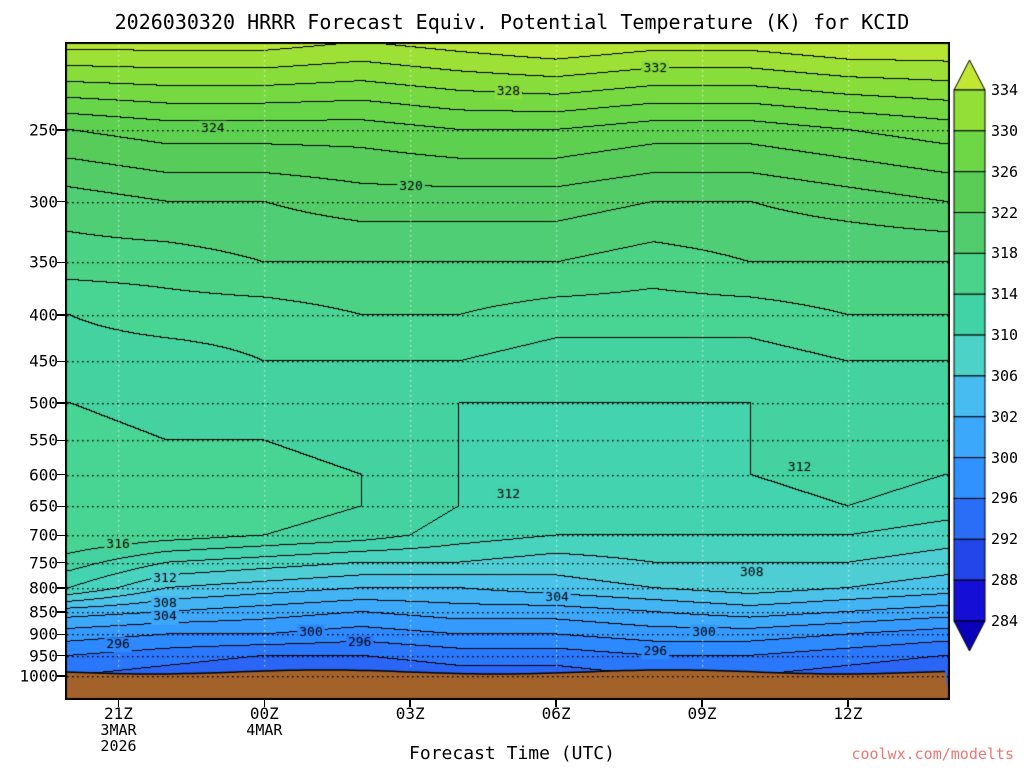 Image resolution: width=1024 pixels, height=768 pixels. I want to click on y-tick-label: 300, so click(43, 202).